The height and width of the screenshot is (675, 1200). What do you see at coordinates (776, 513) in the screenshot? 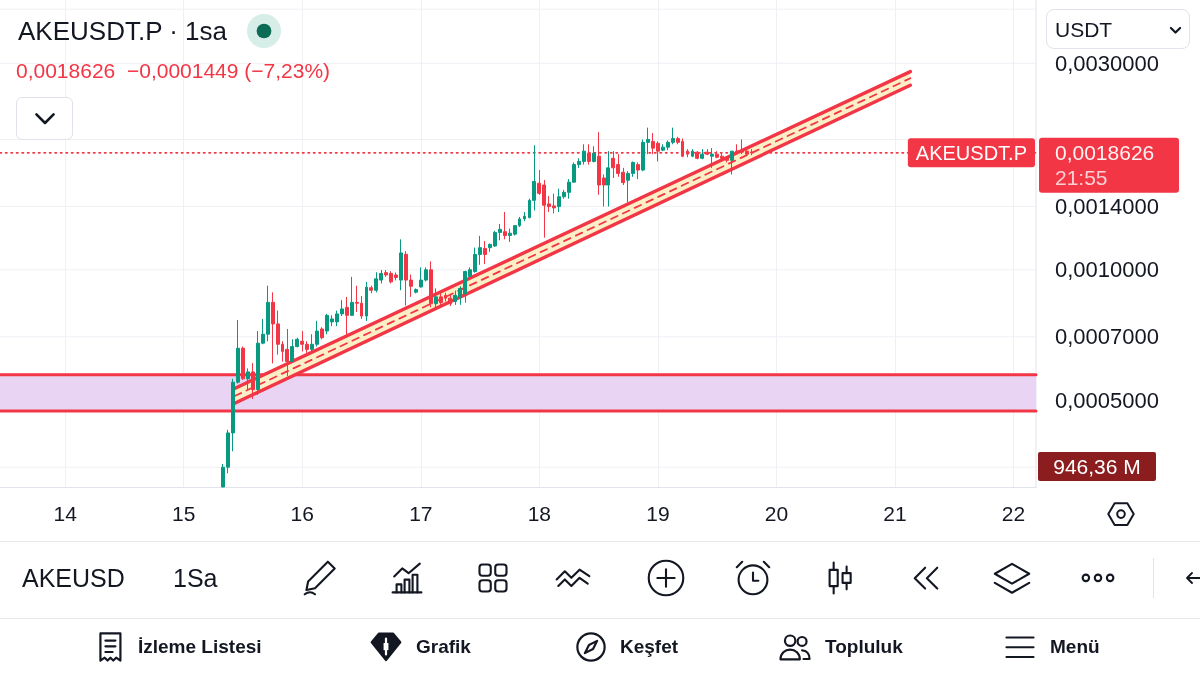
I see `x-tick-label: 20` at bounding box center [776, 513].